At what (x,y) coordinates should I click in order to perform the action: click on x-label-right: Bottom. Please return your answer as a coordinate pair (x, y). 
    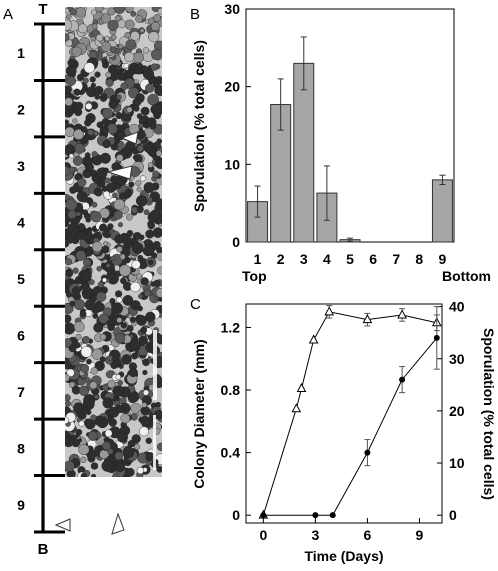
    Looking at the image, I should click on (466, 276).